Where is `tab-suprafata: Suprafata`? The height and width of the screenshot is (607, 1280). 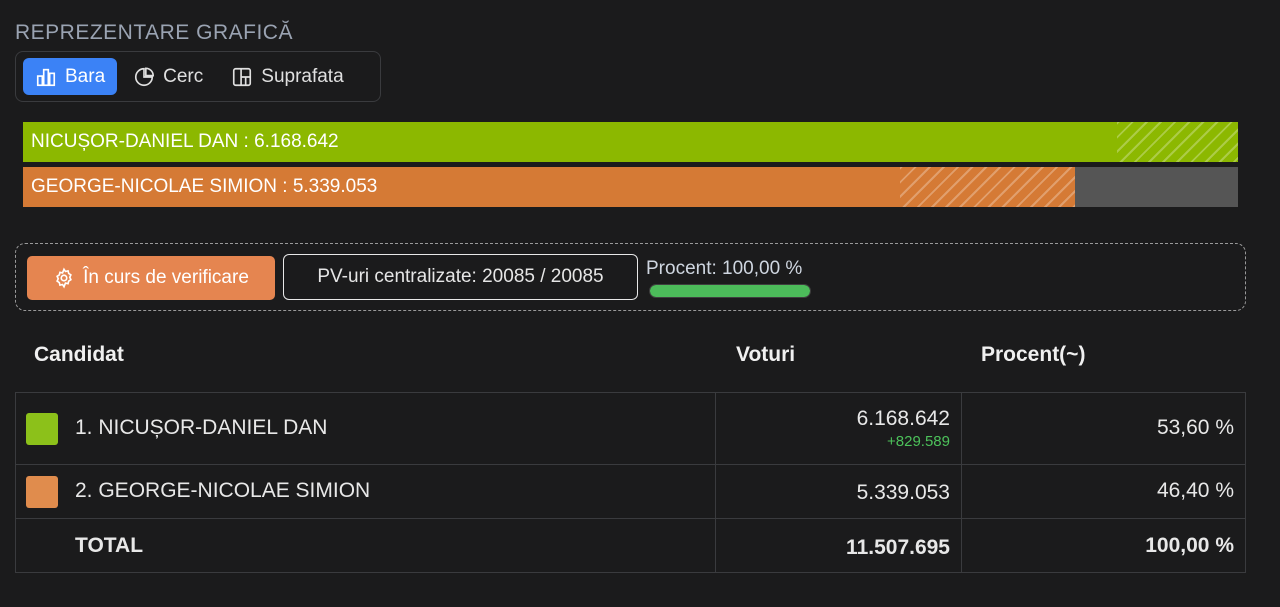
tab-suprafata: Suprafata is located at coordinates (287, 76).